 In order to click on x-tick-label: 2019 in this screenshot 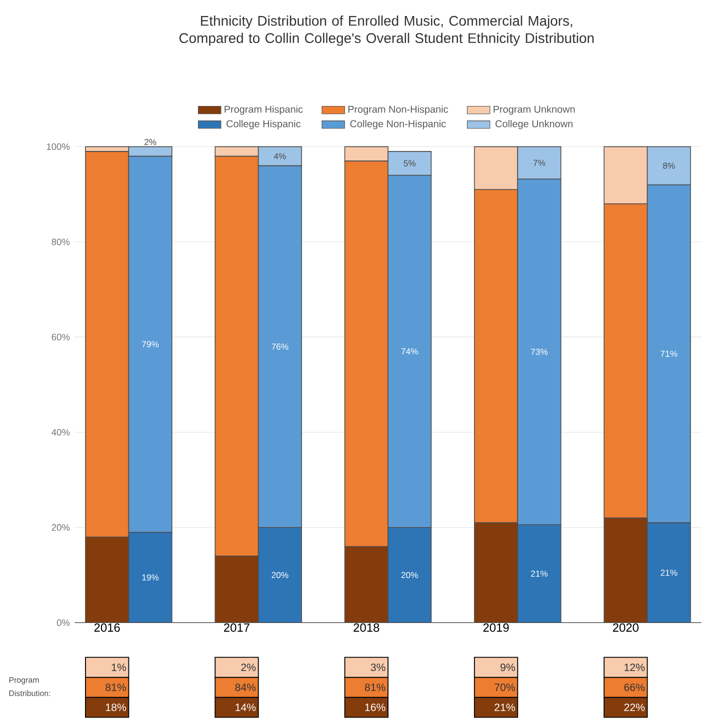, I will do `click(496, 627)`.